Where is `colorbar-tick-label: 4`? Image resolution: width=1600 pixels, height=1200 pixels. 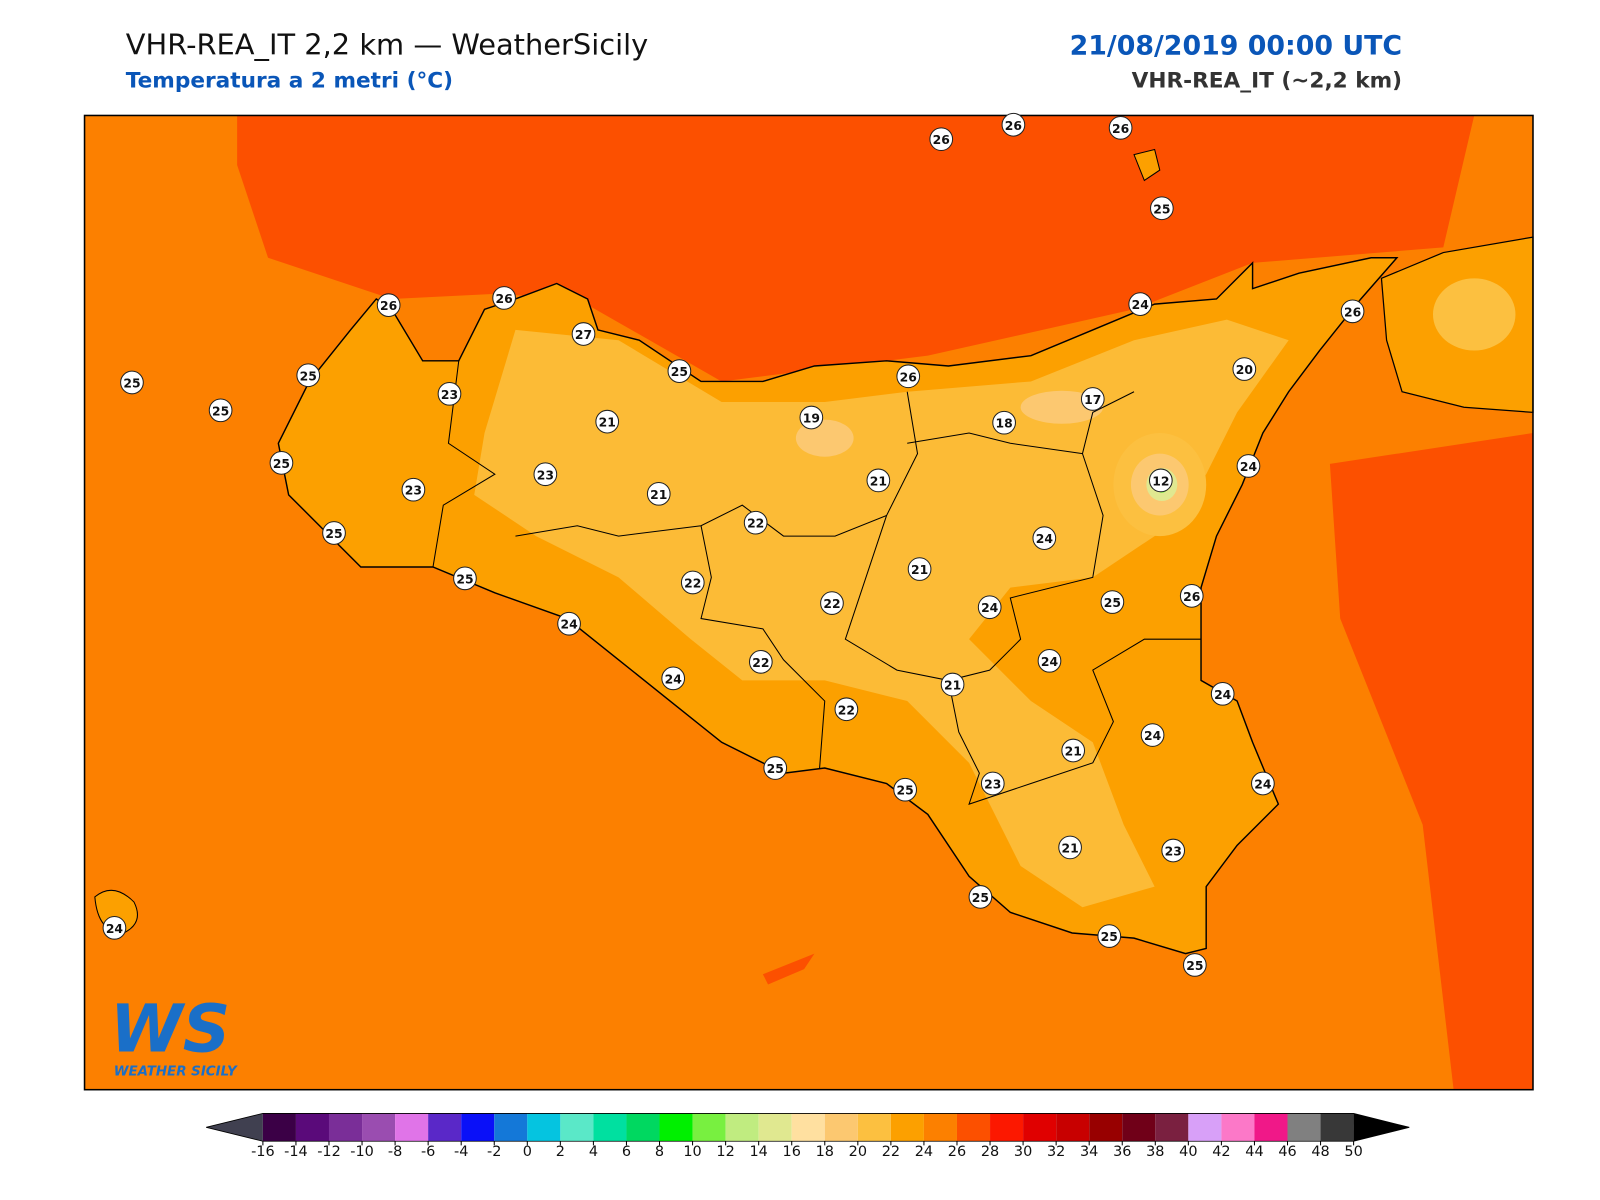 colorbar-tick-label: 4 is located at coordinates (593, 1152).